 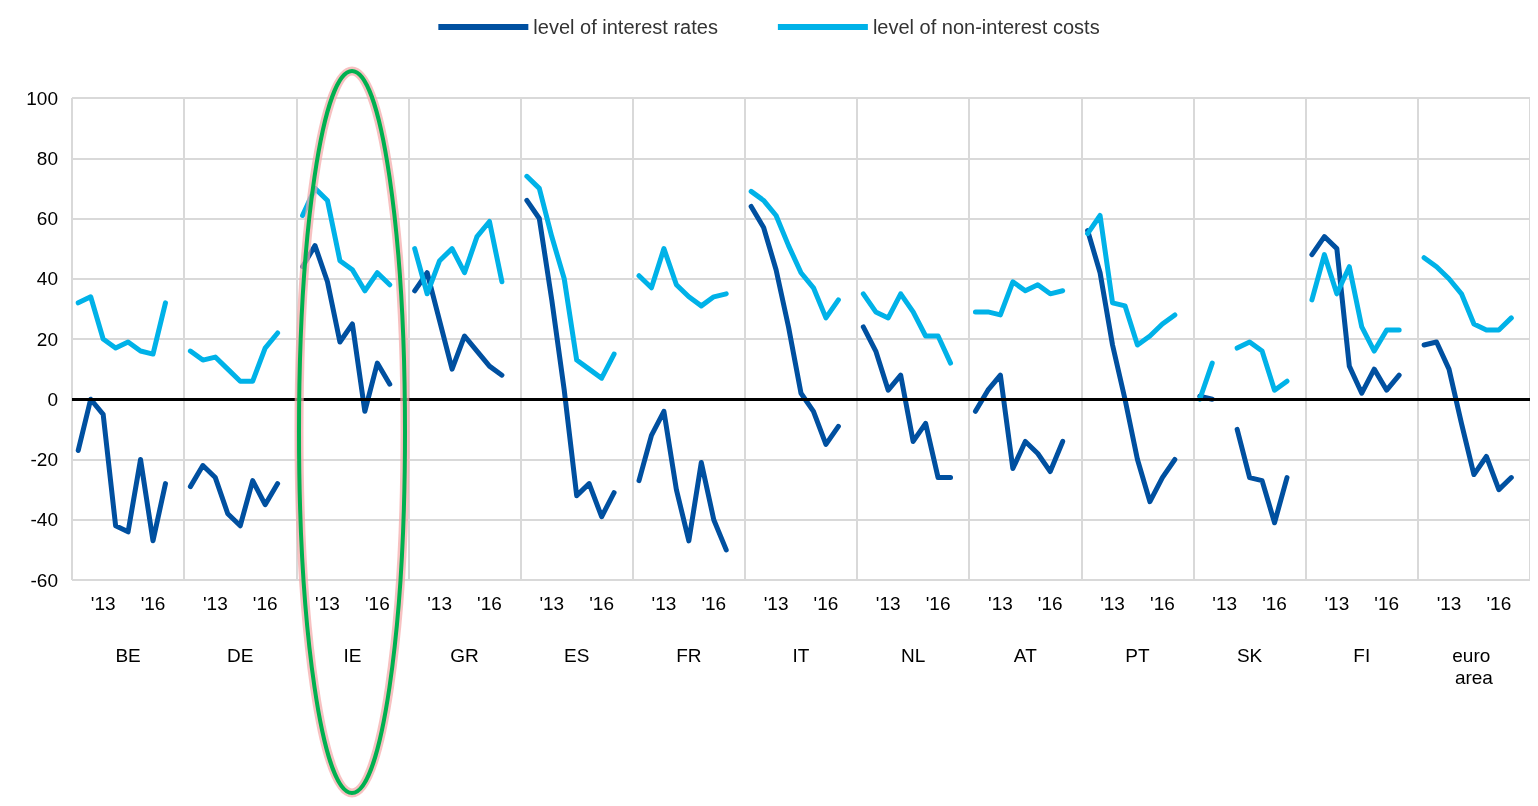 I want to click on text: IT, so click(x=801, y=655).